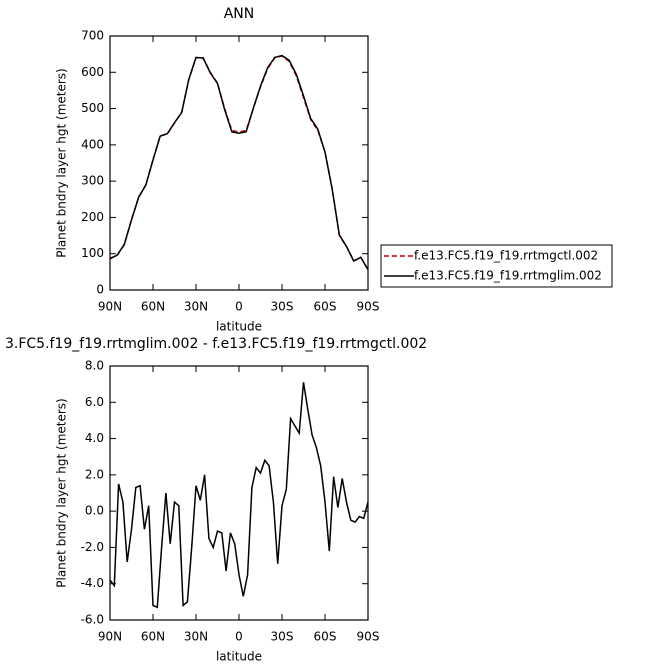 Image resolution: width=662 pixels, height=668 pixels. What do you see at coordinates (92, 583) in the screenshot?
I see `y-tick-label: -4.0` at bounding box center [92, 583].